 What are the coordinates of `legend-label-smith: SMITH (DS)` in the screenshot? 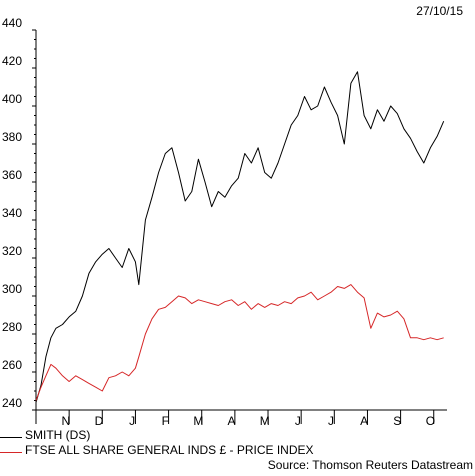 It's located at (58, 435).